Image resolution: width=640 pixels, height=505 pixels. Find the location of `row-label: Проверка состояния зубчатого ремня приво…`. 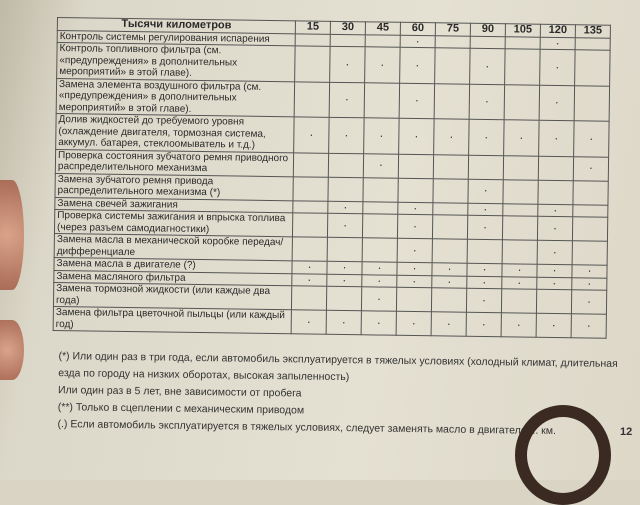

row-label: Проверка состояния зубчатого ремня приво… is located at coordinates (174, 162).